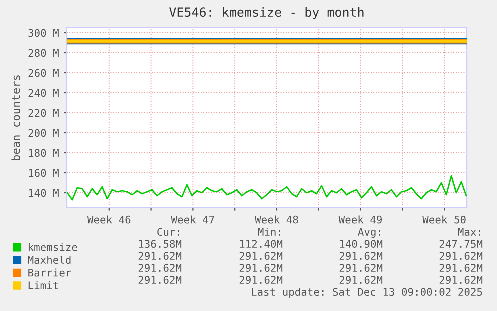 Image resolution: width=497 pixels, height=311 pixels. I want to click on text: 140.90M, so click(361, 244).